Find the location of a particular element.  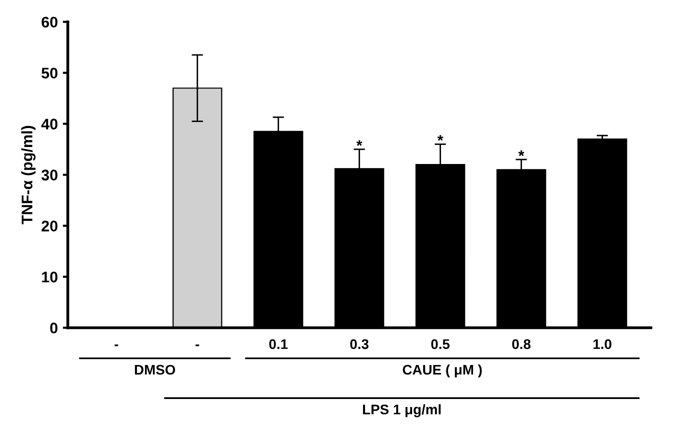

x-tick-label: 1.0 is located at coordinates (603, 344).